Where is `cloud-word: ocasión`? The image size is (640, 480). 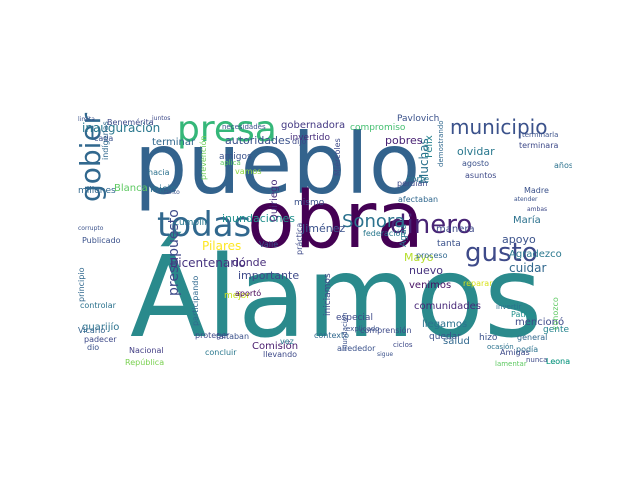 cloud-word: ocasión is located at coordinates (500, 347).